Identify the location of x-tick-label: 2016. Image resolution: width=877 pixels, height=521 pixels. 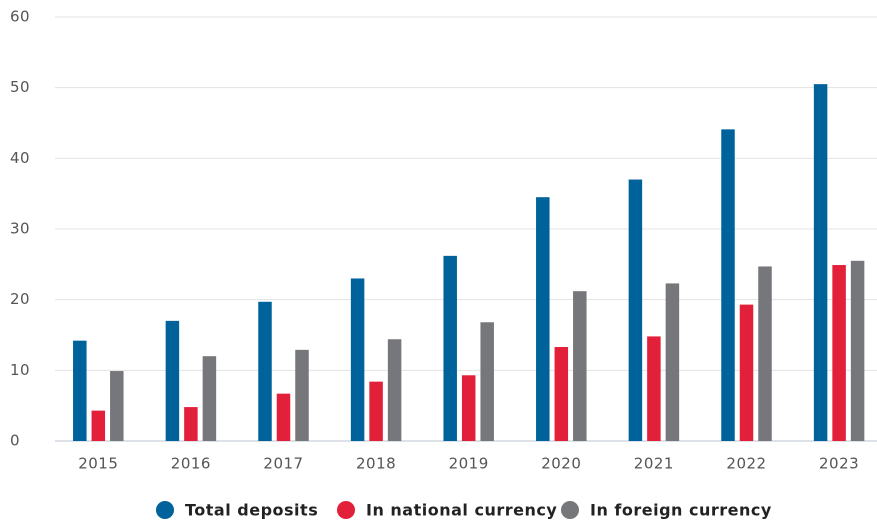
(191, 464).